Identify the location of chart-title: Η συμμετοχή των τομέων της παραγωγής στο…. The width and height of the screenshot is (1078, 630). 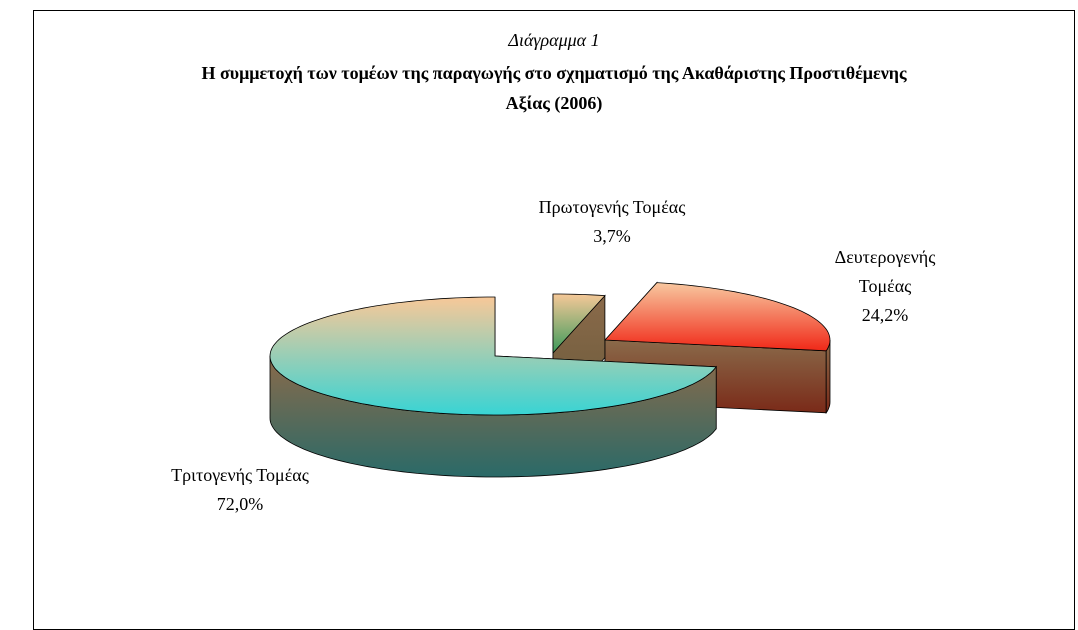
(554, 88).